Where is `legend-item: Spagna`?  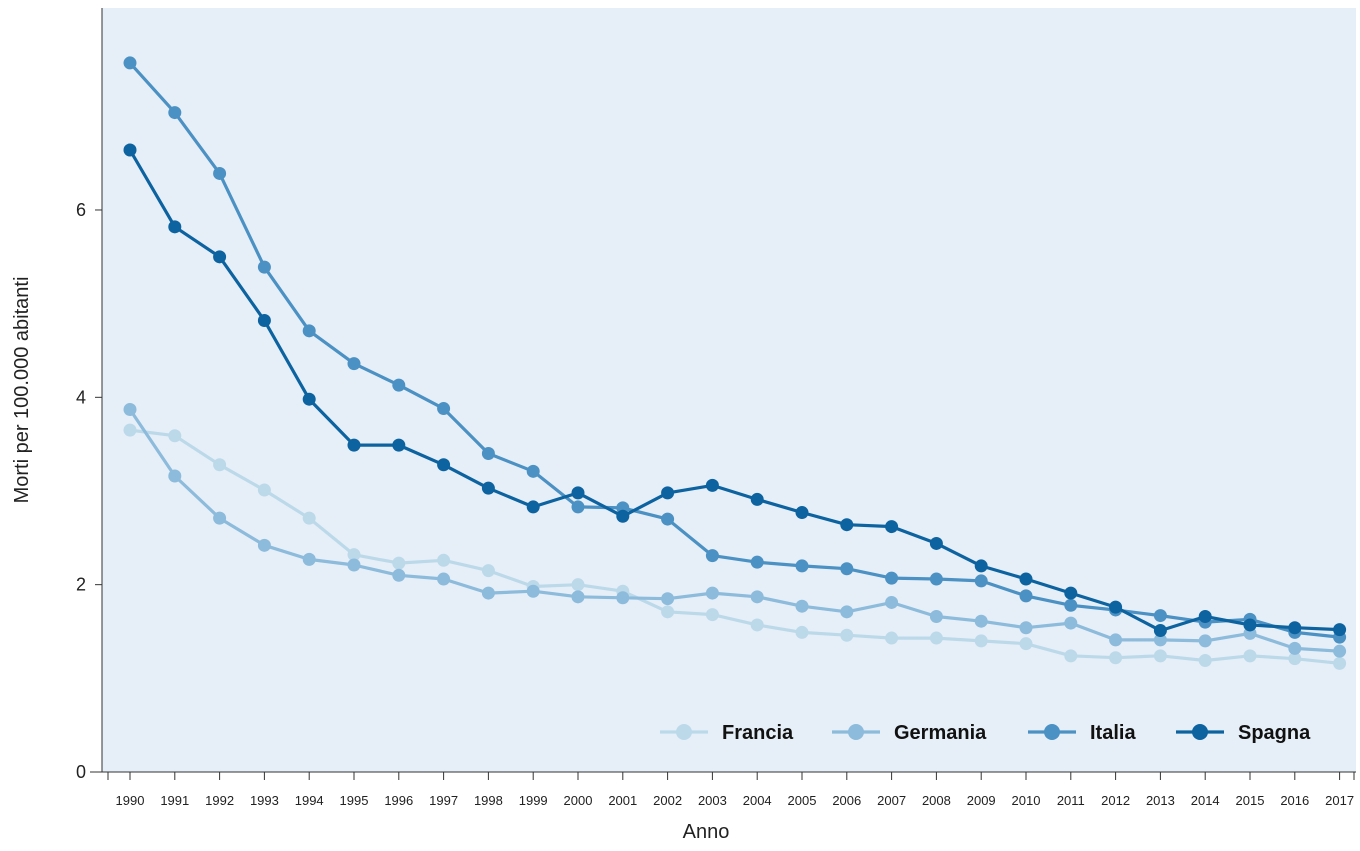
legend-item: Spagna is located at coordinates (1243, 733).